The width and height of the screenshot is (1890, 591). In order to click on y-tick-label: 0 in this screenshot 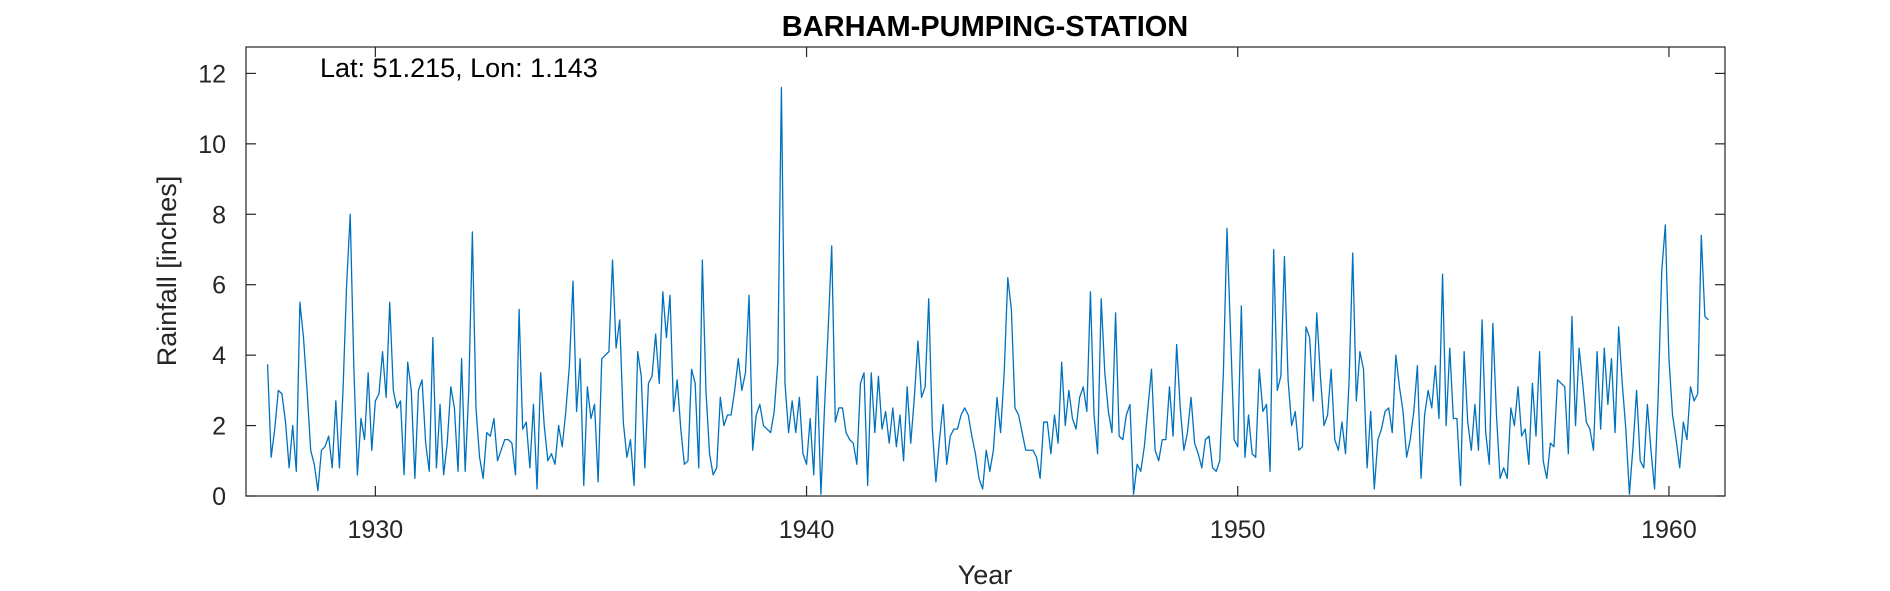, I will do `click(219, 497)`.